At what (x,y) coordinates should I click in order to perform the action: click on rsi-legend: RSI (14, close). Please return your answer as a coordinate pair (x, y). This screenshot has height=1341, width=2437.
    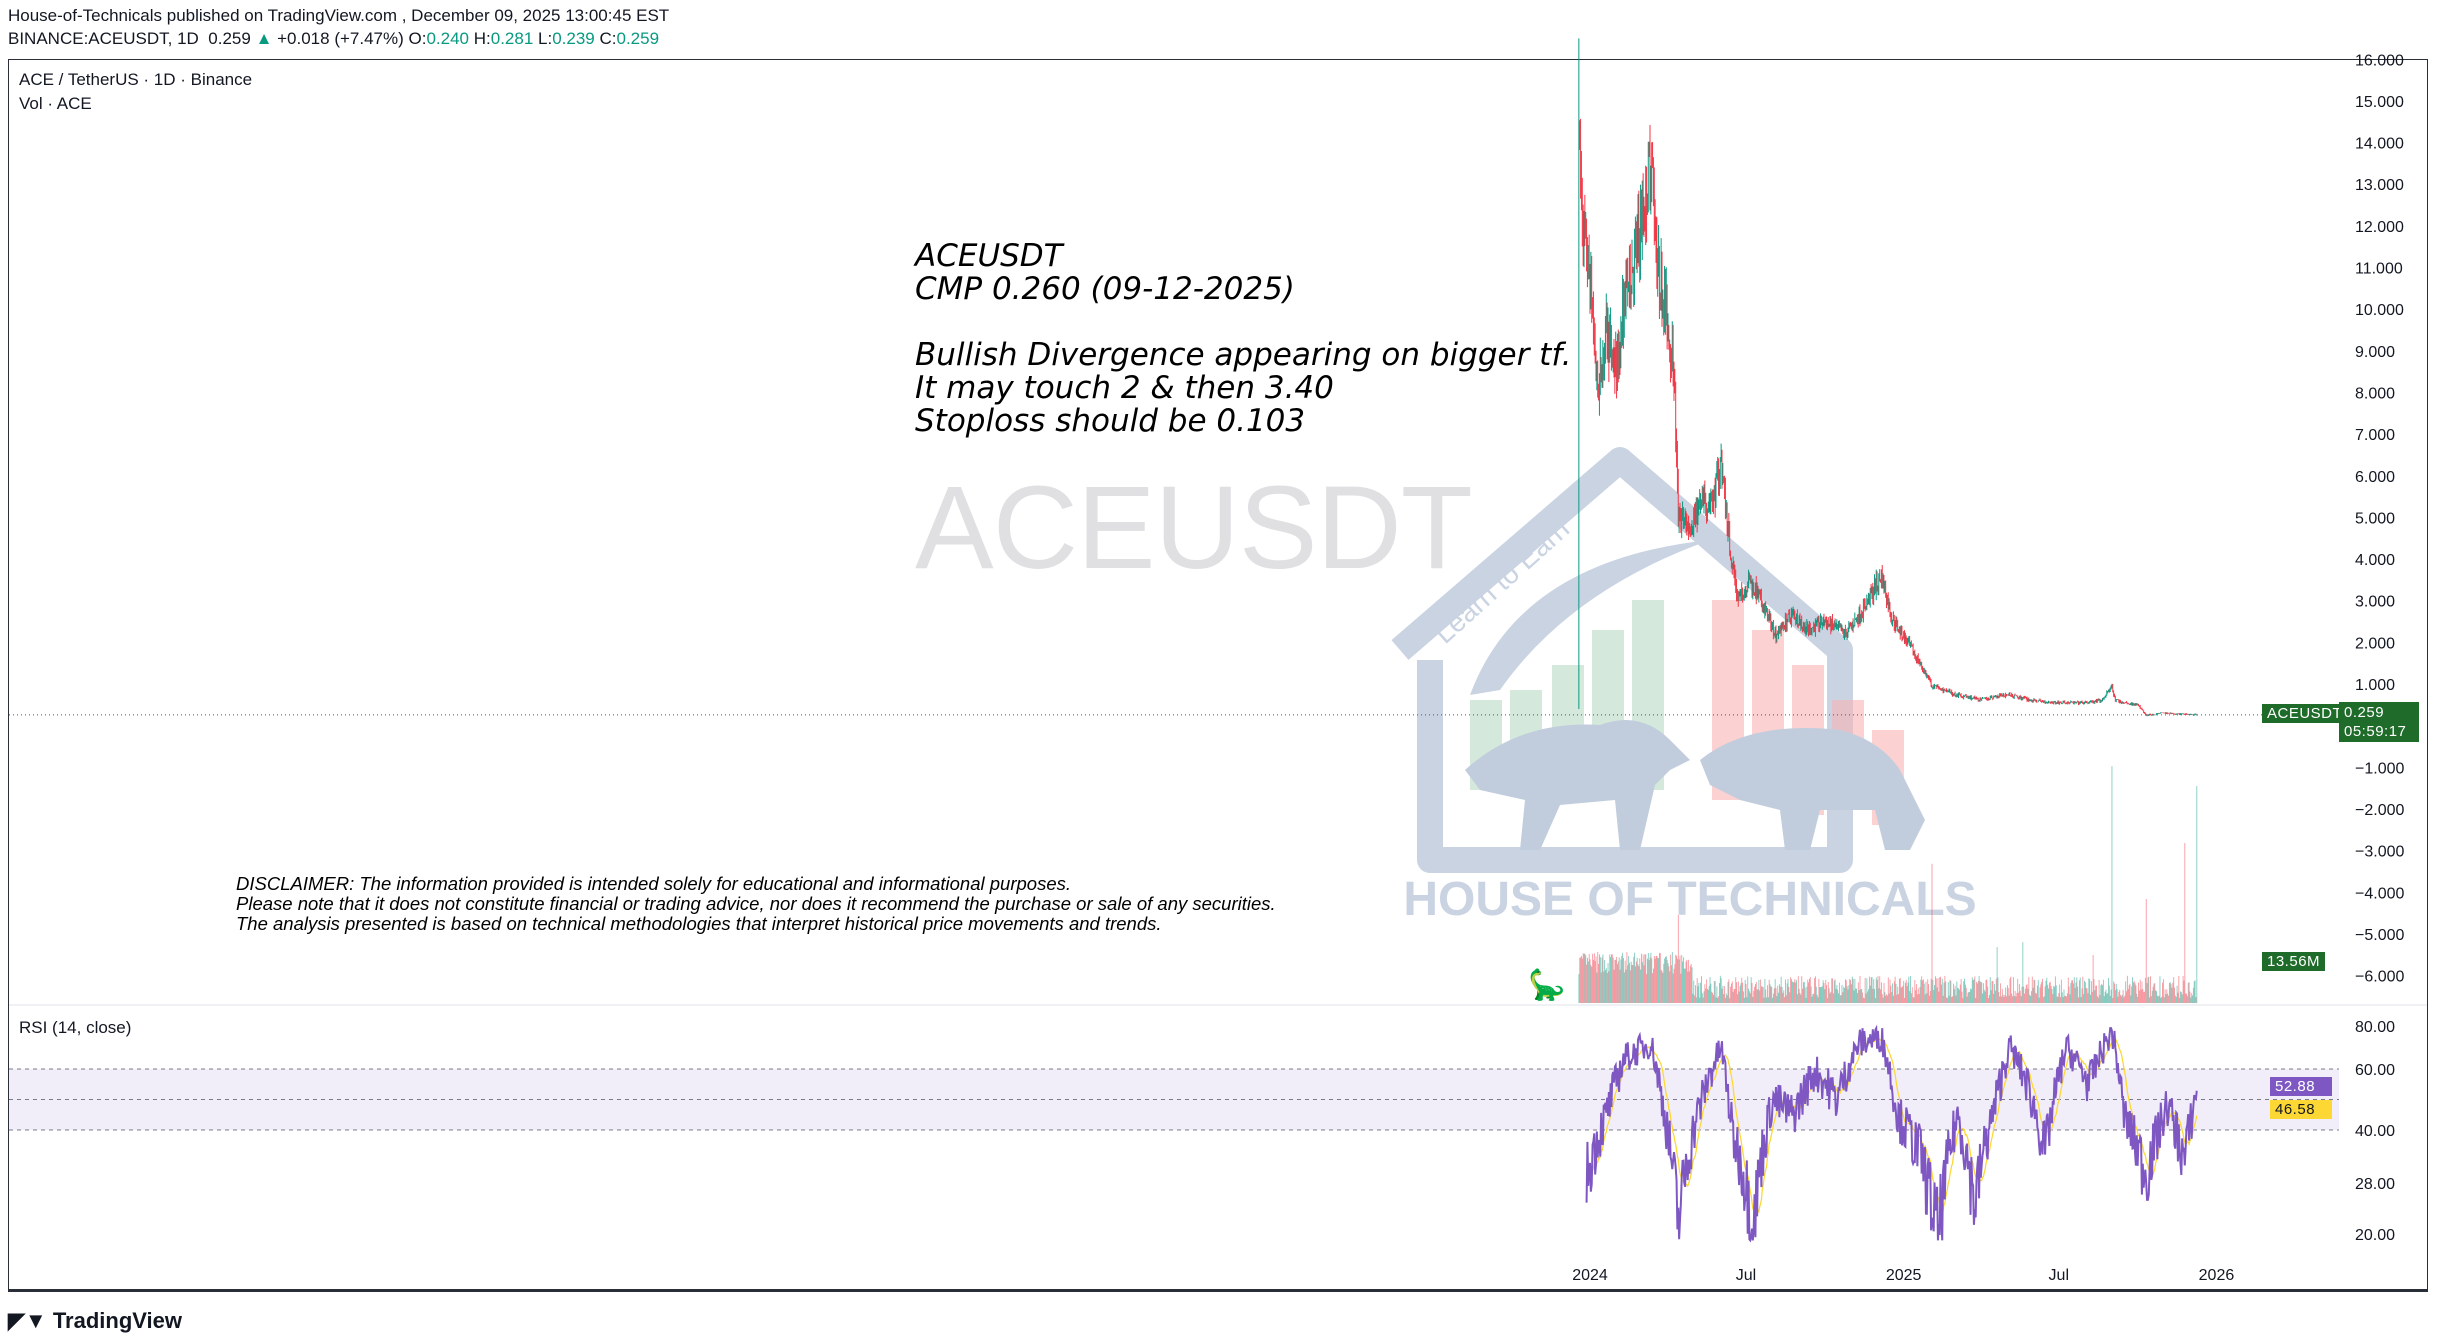
    Looking at the image, I should click on (75, 1027).